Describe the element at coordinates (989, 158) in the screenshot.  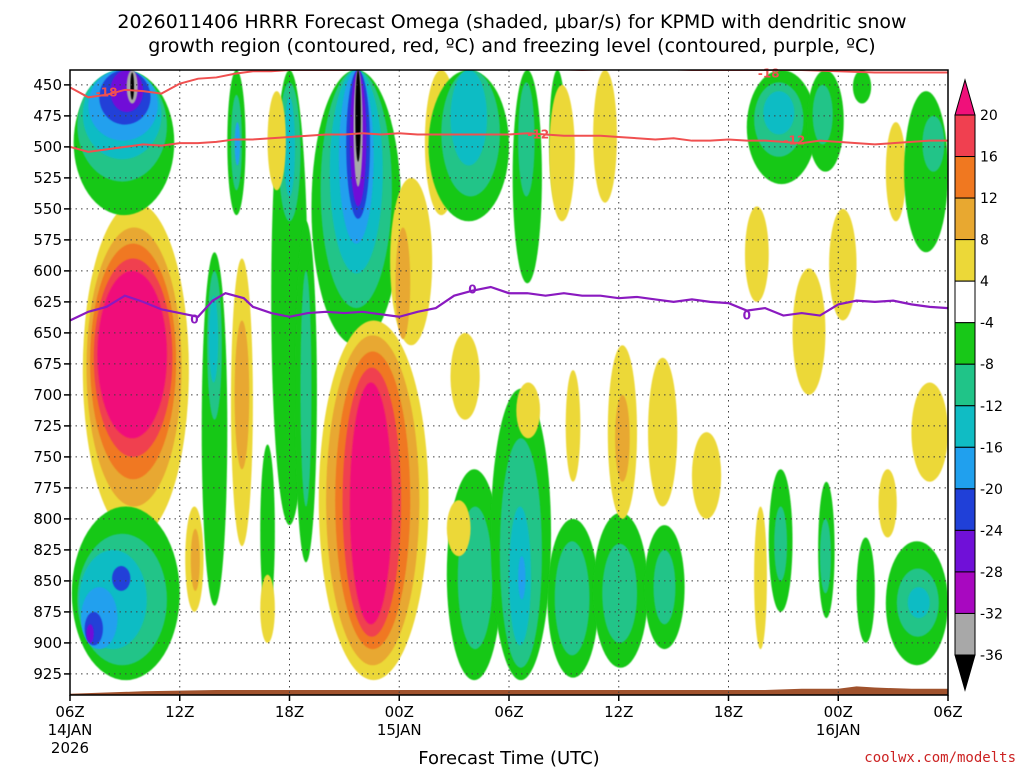
I see `colorbar-label-1: 16` at that location.